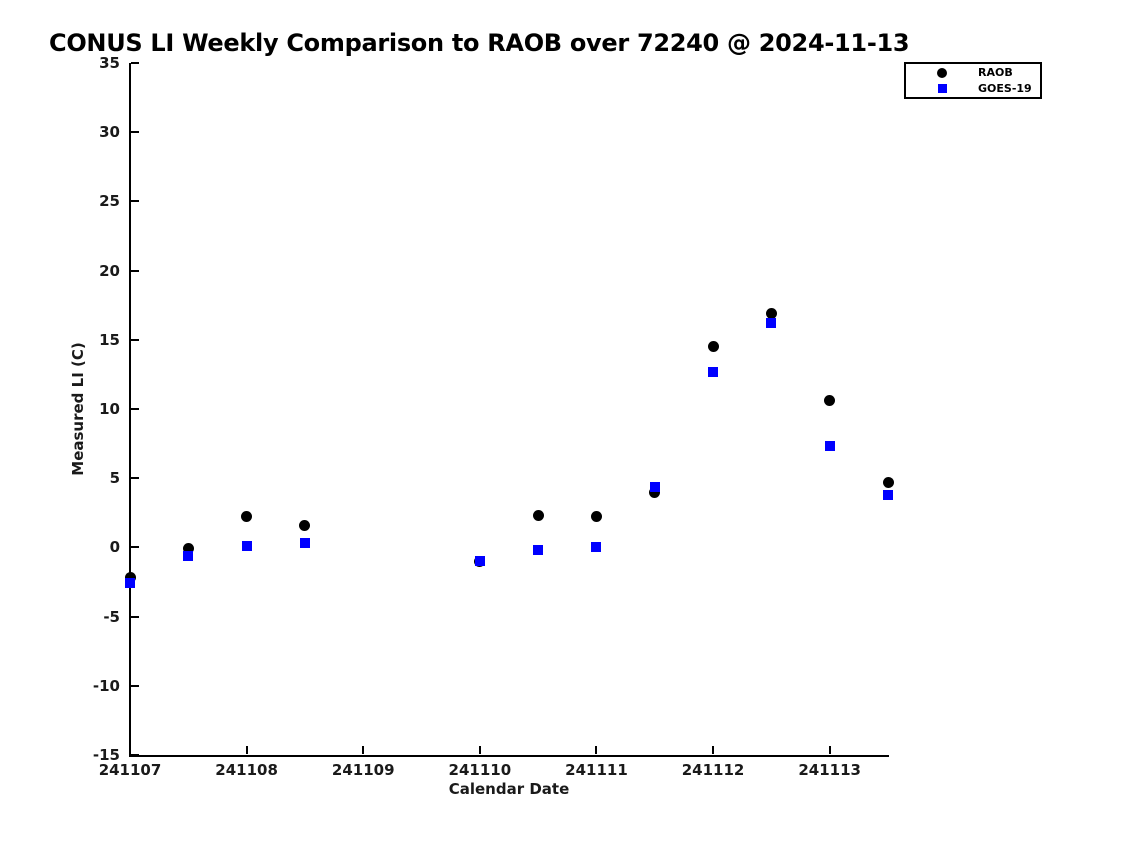 The height and width of the screenshot is (851, 1135). Describe the element at coordinates (130, 410) in the screenshot. I see `y-axis-spine` at that location.